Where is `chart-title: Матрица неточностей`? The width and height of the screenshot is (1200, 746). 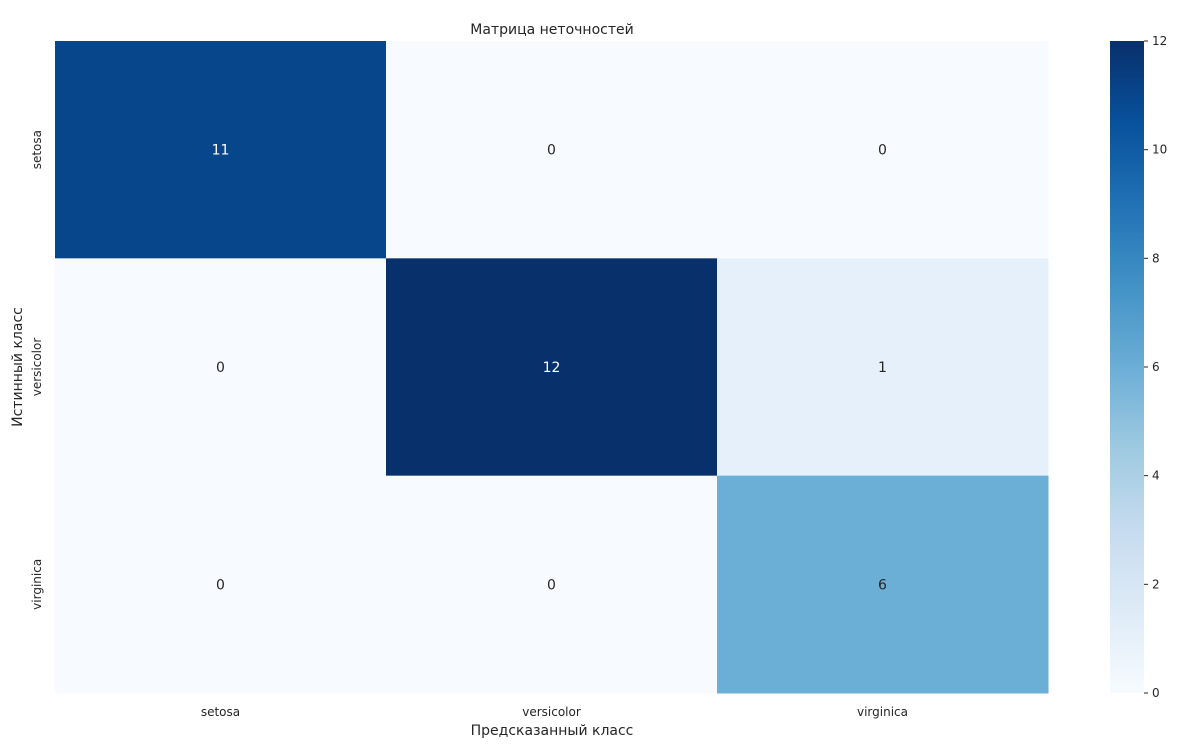
chart-title: Матрица неточностей is located at coordinates (551, 30).